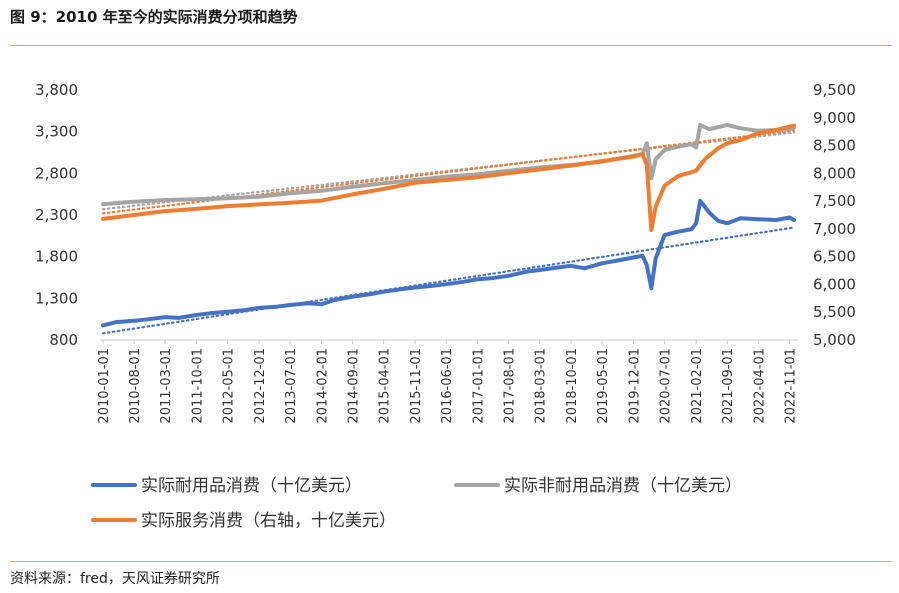  Describe the element at coordinates (63, 340) in the screenshot. I see `left-axis-tick-label: 800` at that location.